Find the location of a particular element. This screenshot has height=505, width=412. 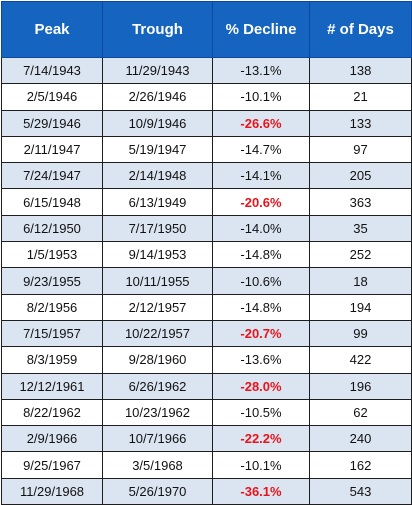

table-row: 2/9/1966 10/7/1966 -22.2% 240 is located at coordinates (206, 439).